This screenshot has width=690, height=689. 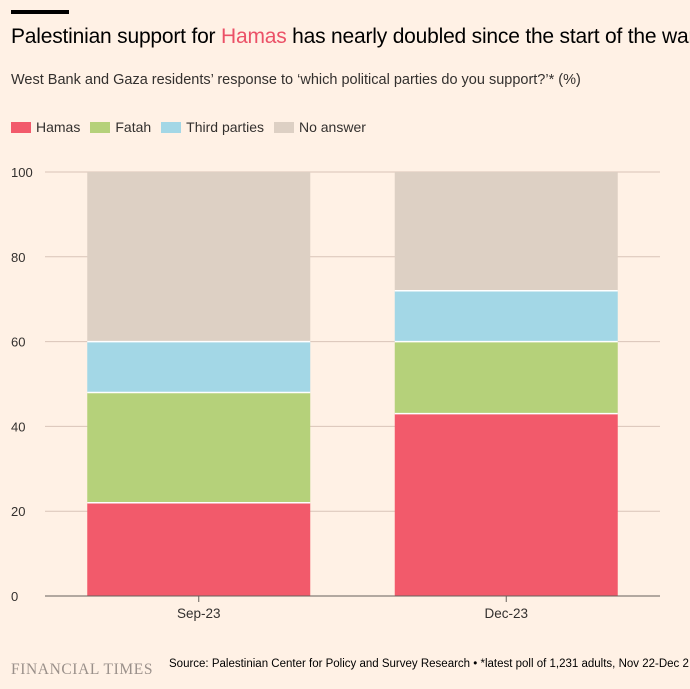 I want to click on legend-label: No answer, so click(x=332, y=127).